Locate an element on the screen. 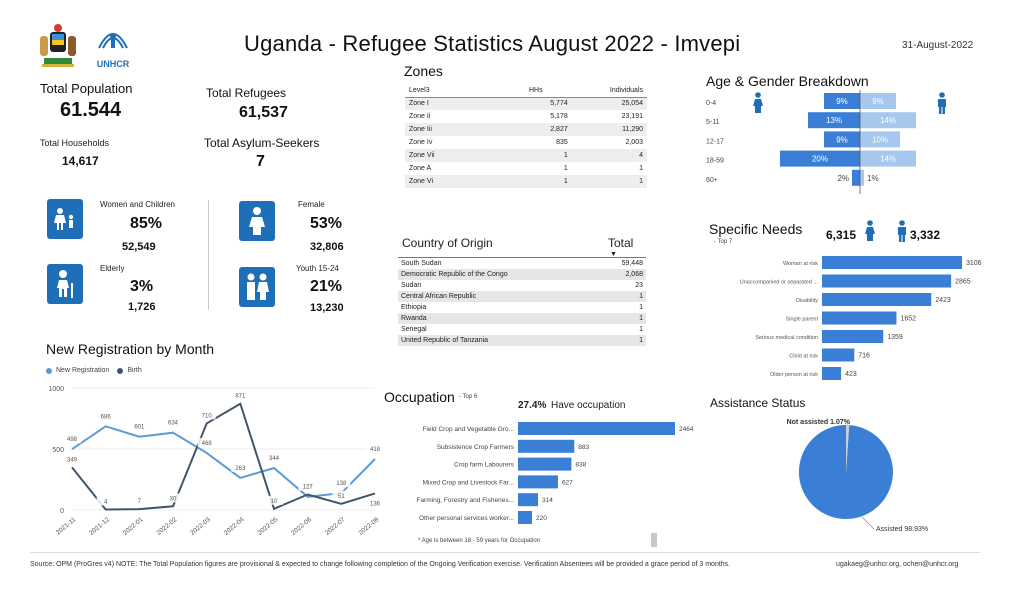 Image resolution: width=1024 pixels, height=592 pixels. zone-name: Zone Ii is located at coordinates (420, 116).